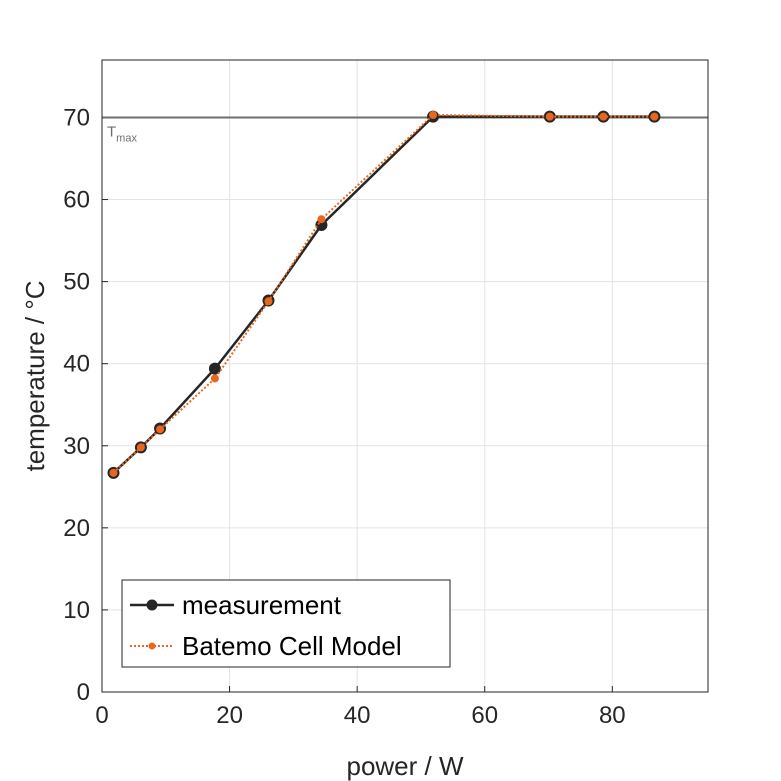 This screenshot has width=781, height=781. I want to click on x-tick-label: 0, so click(101, 715).